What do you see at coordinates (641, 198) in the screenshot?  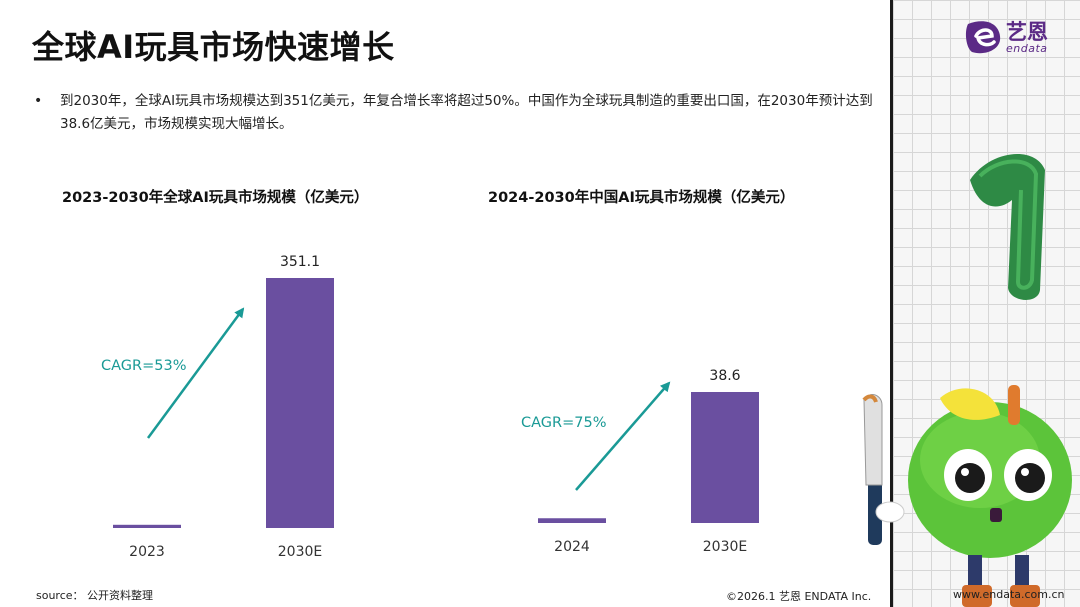 I see `chart-title-china: 2024-2030年中国AI玩具市场规模（亿美元）` at bounding box center [641, 198].